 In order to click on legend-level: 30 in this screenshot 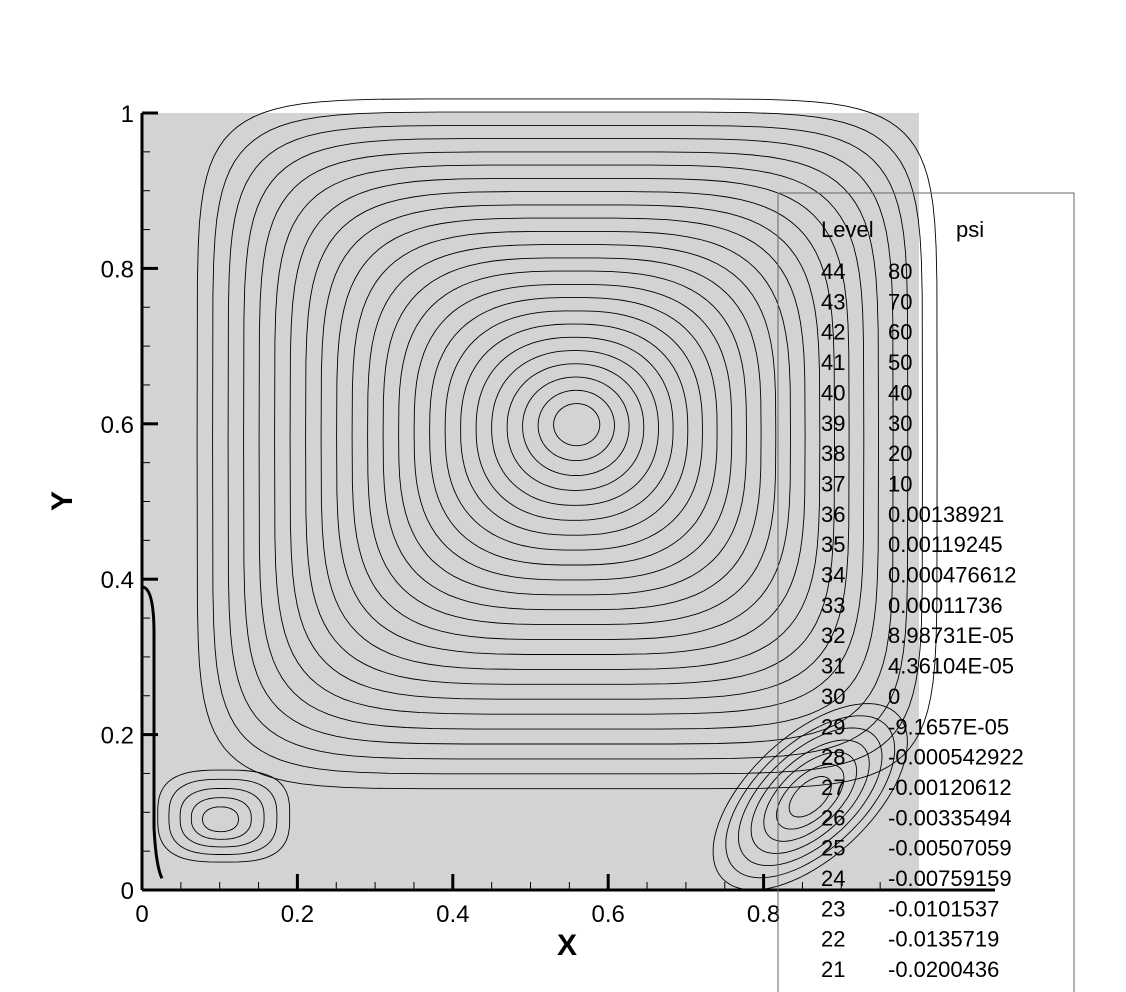, I will do `click(833, 696)`.